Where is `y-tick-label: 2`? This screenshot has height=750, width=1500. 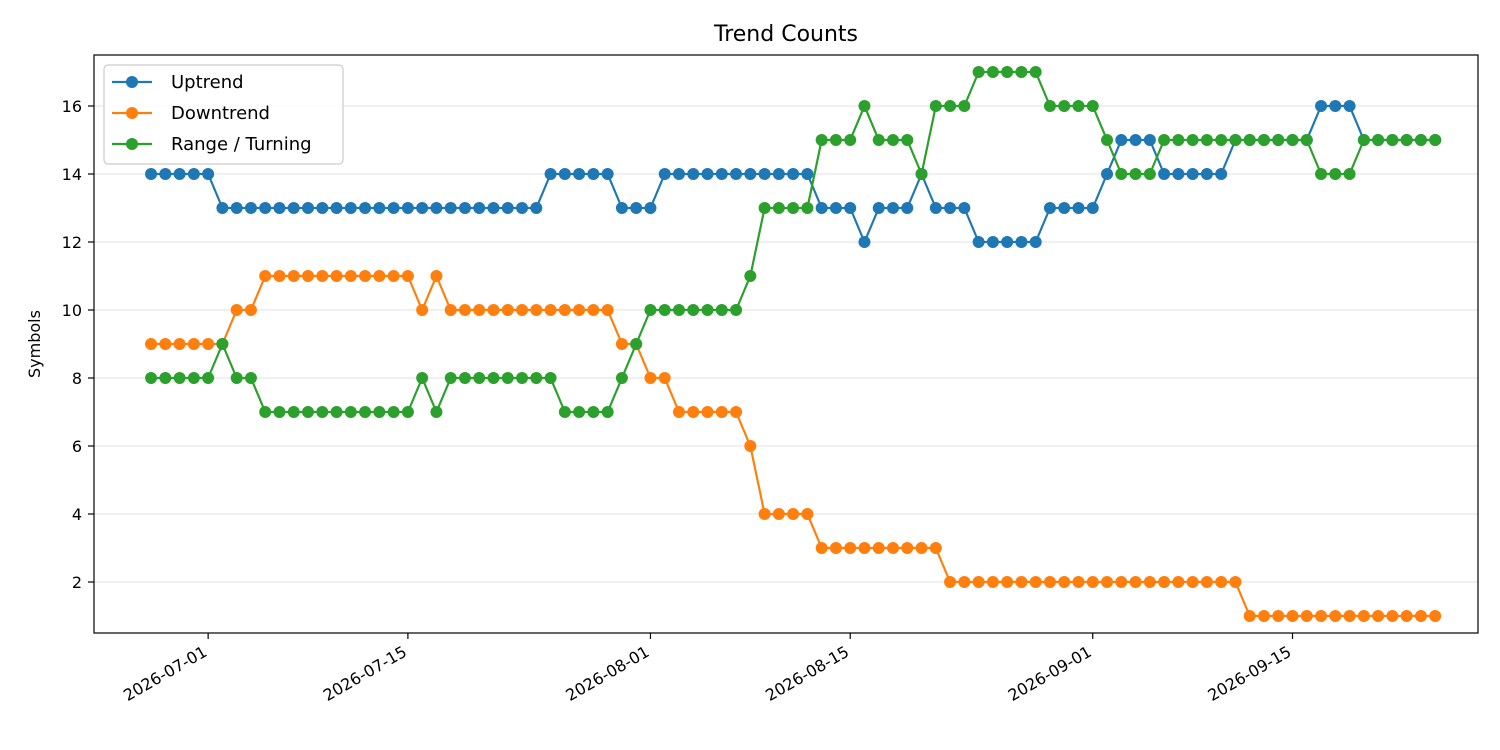 y-tick-label: 2 is located at coordinates (77, 582).